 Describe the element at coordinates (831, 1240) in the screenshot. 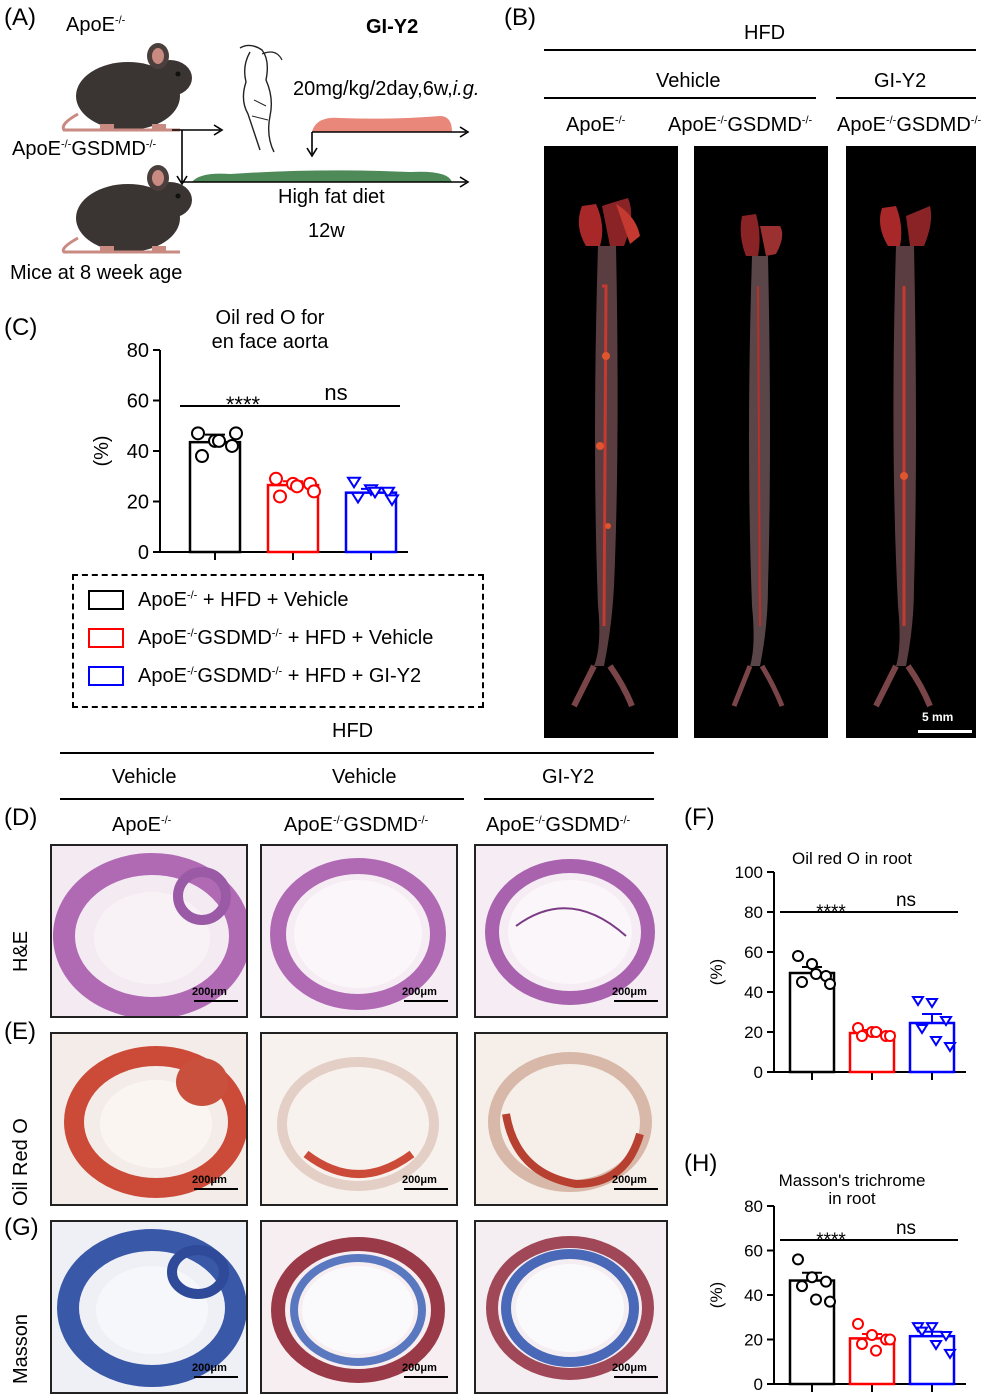

I see `chart-H-sig-label-0: ****` at that location.